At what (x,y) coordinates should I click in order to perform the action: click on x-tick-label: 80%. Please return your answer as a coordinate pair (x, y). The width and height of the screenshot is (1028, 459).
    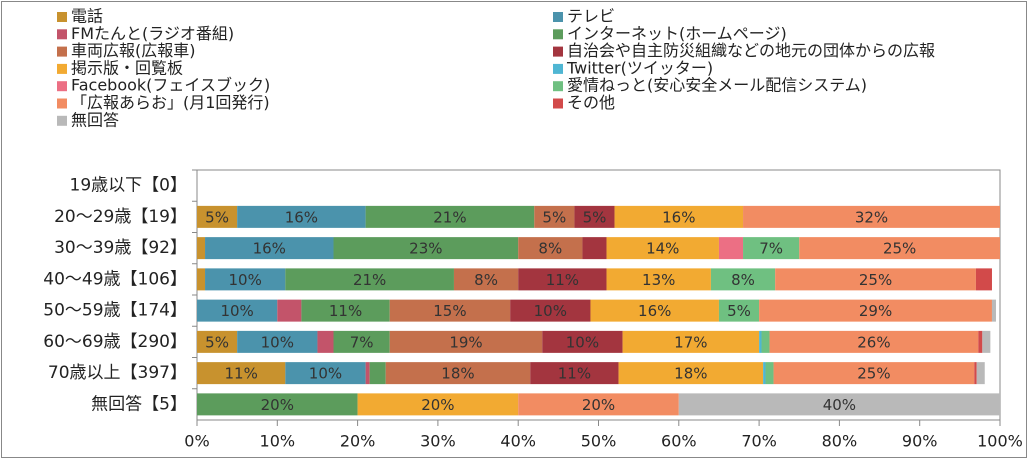
    Looking at the image, I should click on (840, 441).